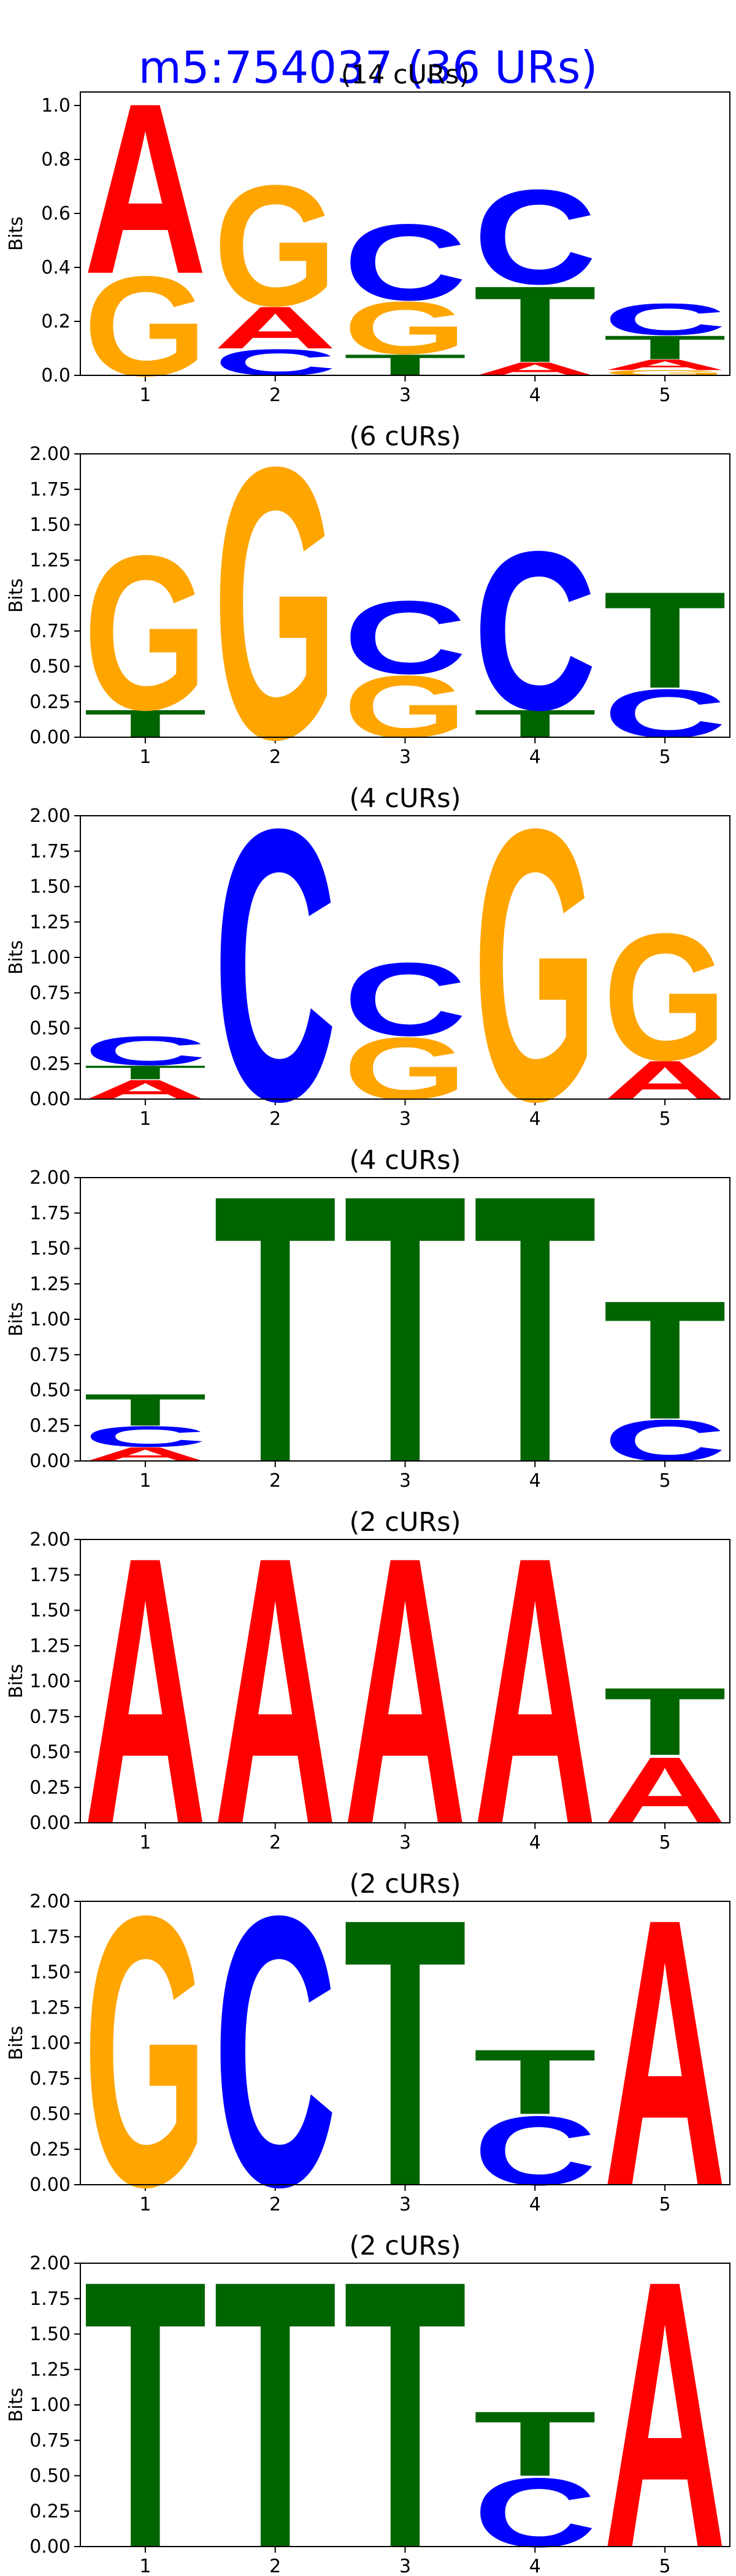 The height and width of the screenshot is (2576, 736). I want to click on panel-subtitle: (6 cURs), so click(405, 436).